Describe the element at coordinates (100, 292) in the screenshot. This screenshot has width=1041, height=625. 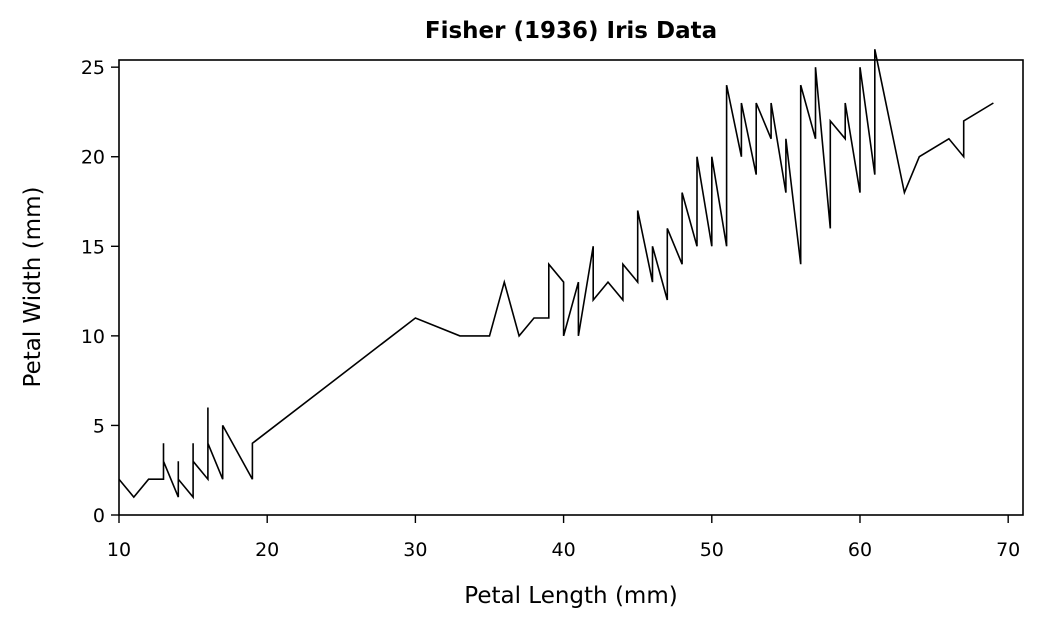
I see `y-axis: 0 5 10 15 20 25` at that location.